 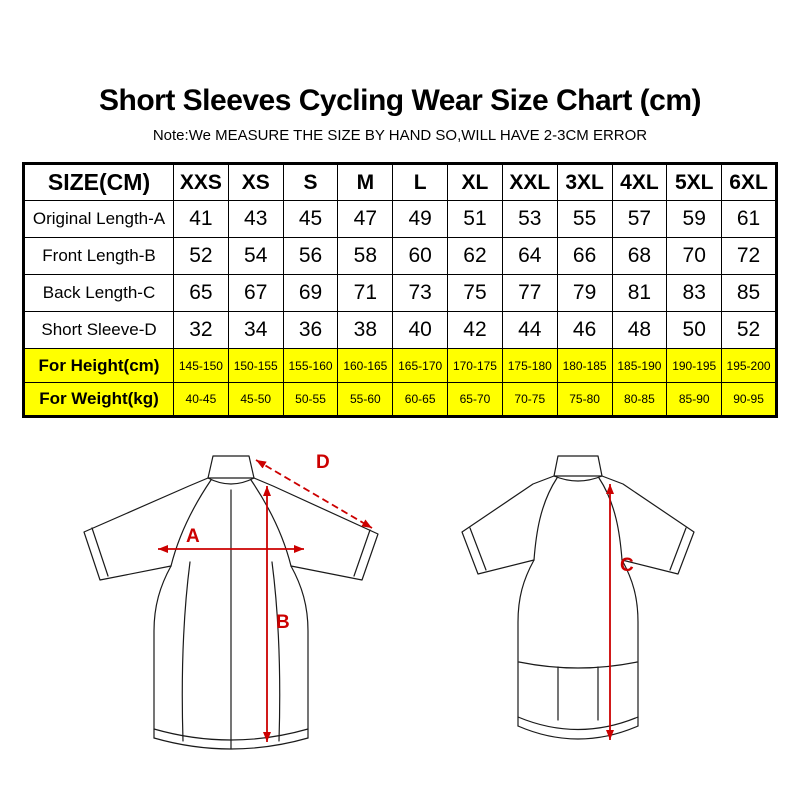 What do you see at coordinates (255, 256) in the screenshot?
I see `size-value-cell: 54` at bounding box center [255, 256].